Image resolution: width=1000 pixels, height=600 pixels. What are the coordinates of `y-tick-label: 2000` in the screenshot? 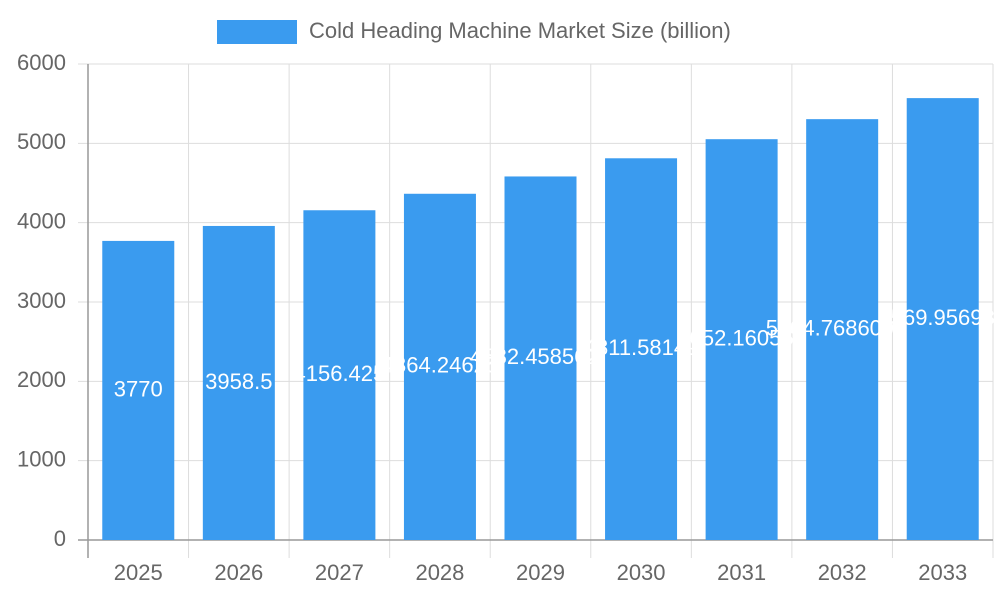 It's located at (41, 379).